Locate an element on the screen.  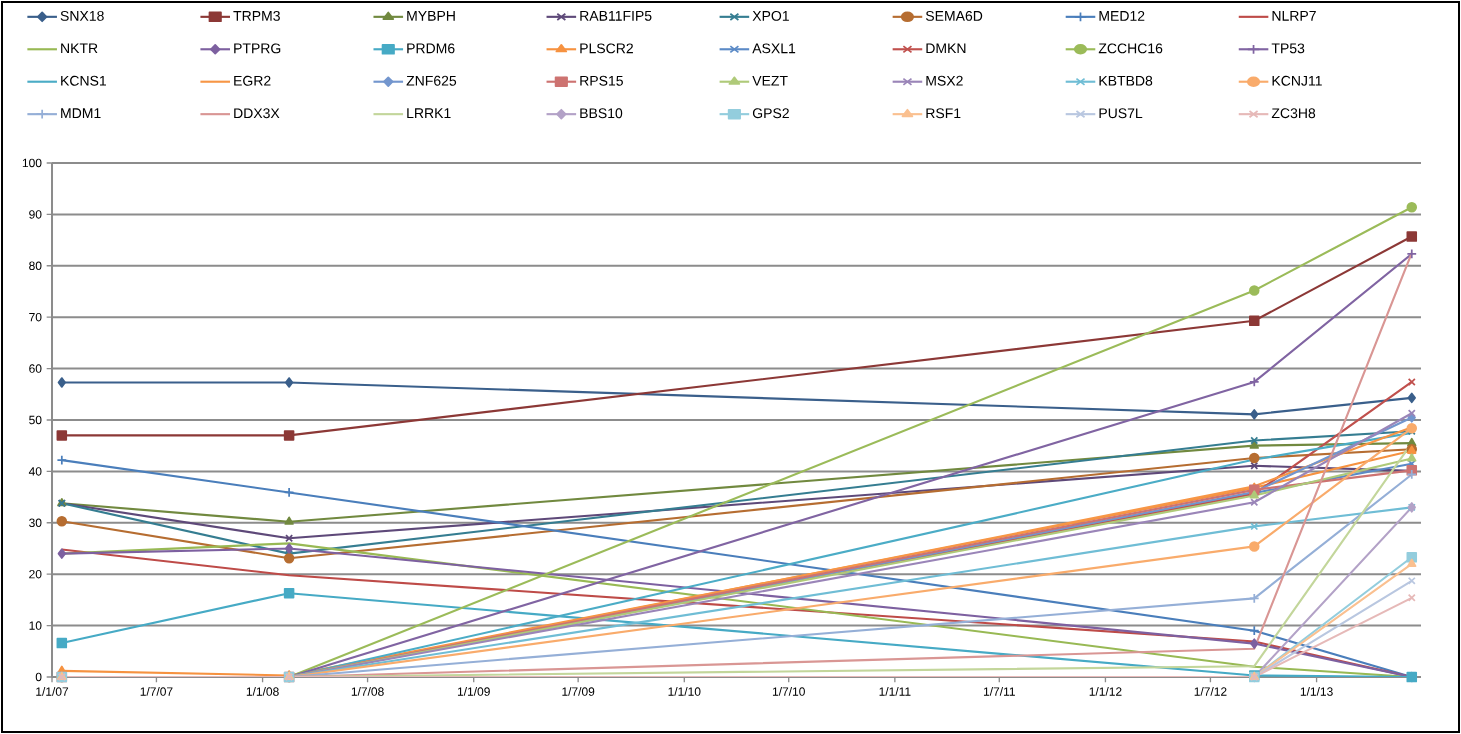
x-tick-label: 1/7/09 is located at coordinates (578, 691).